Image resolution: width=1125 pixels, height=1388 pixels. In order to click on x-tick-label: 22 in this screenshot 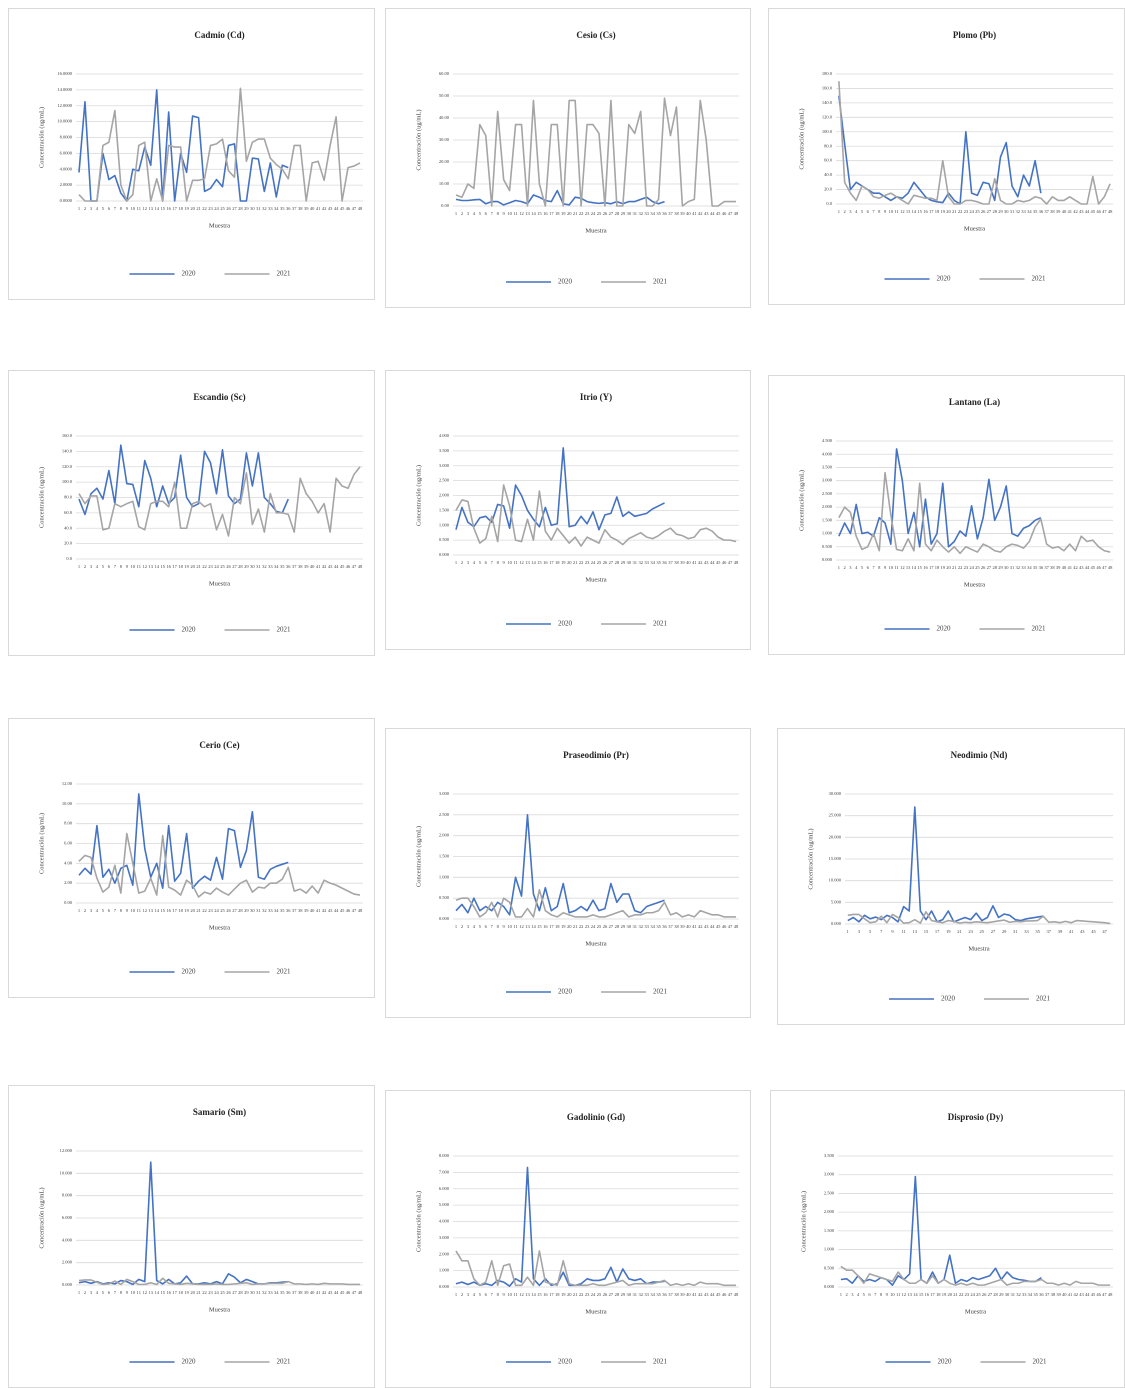, I will do `click(204, 1292)`.